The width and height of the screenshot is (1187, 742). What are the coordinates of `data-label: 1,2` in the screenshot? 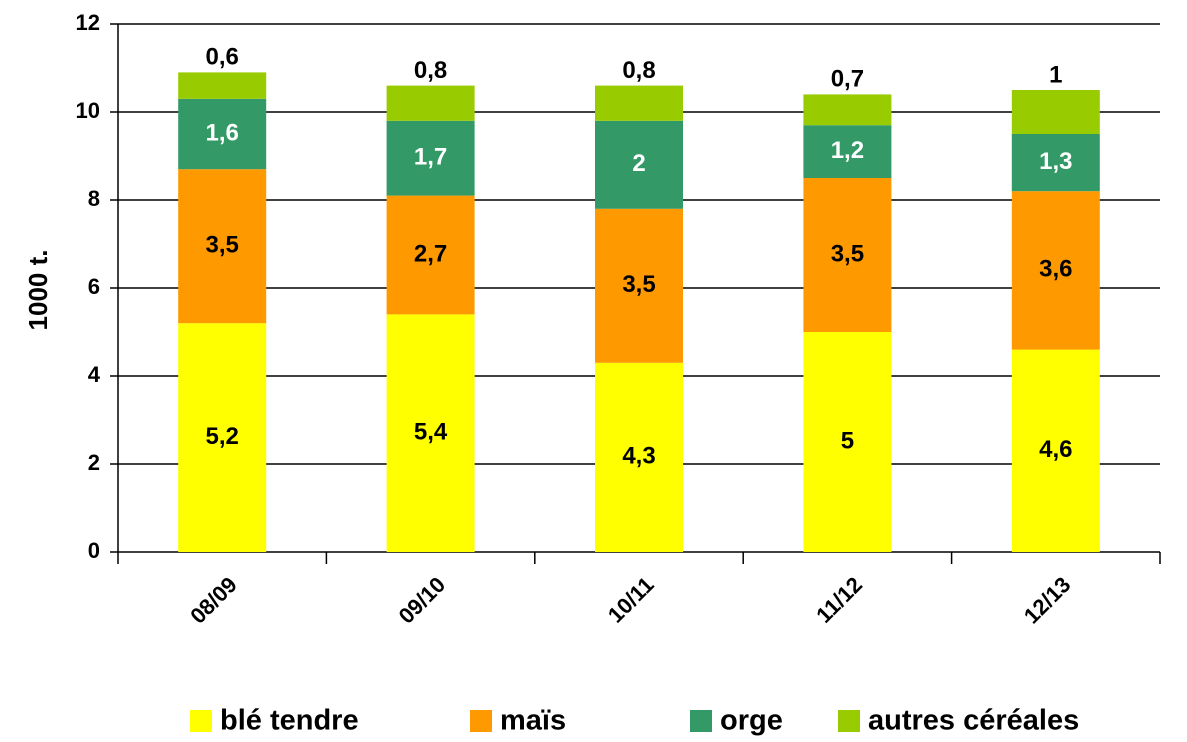 It's located at (847, 150).